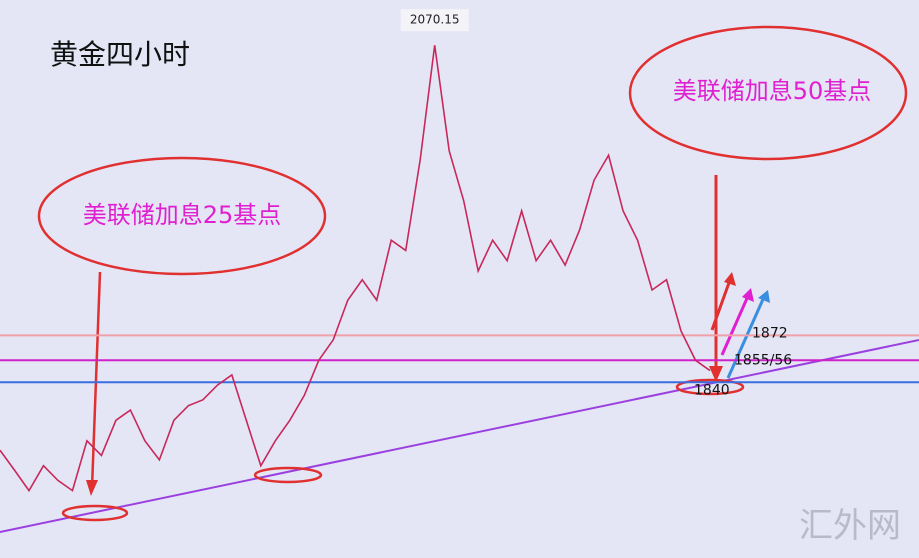  Describe the element at coordinates (850, 526) in the screenshot. I see `watermark: 汇外网` at that location.